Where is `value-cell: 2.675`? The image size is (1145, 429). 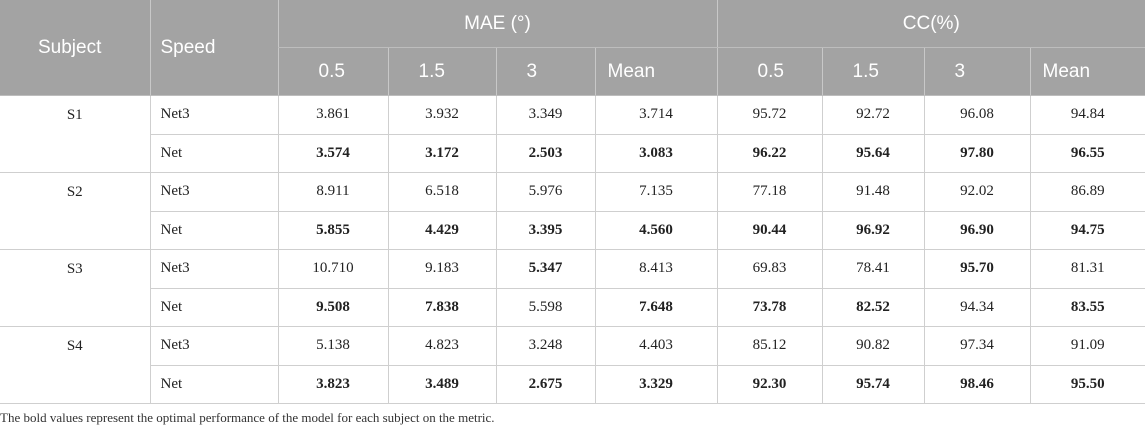 value-cell: 2.675 is located at coordinates (545, 384).